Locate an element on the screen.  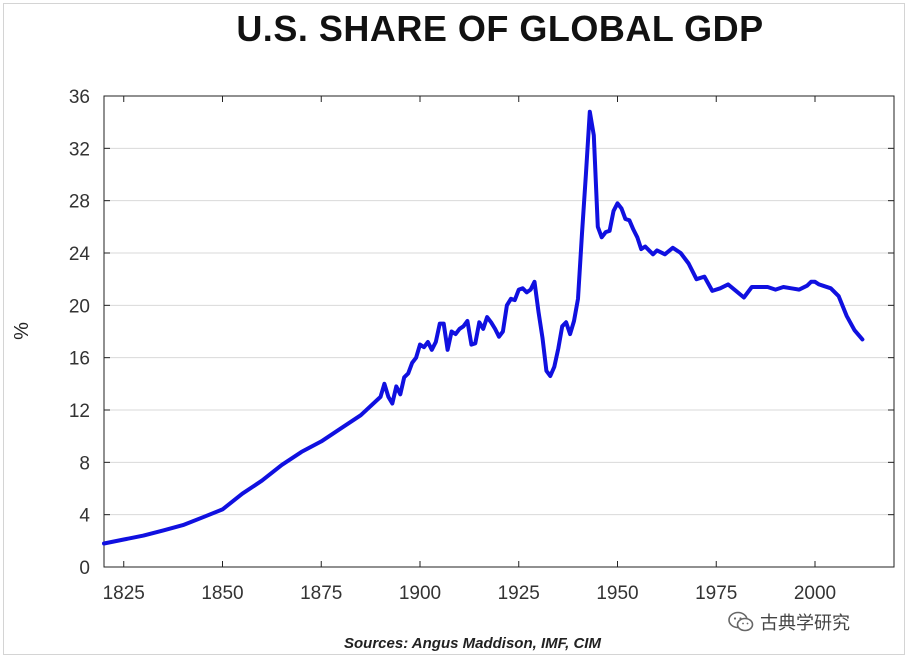
y-tick-label-4: 4 is located at coordinates (84, 516).